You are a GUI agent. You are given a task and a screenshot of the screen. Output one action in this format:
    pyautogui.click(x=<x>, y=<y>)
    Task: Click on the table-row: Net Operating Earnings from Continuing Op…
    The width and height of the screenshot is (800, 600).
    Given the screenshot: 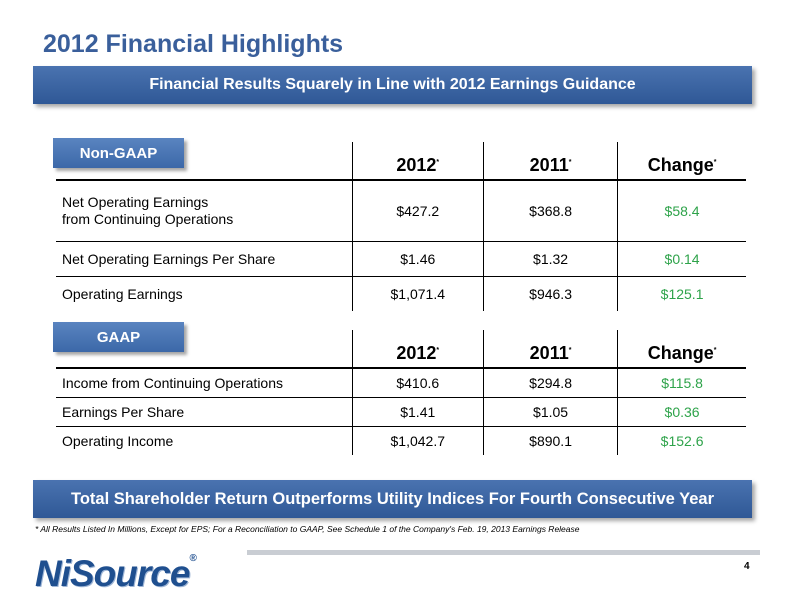 What is the action you would take?
    pyautogui.click(x=401, y=211)
    